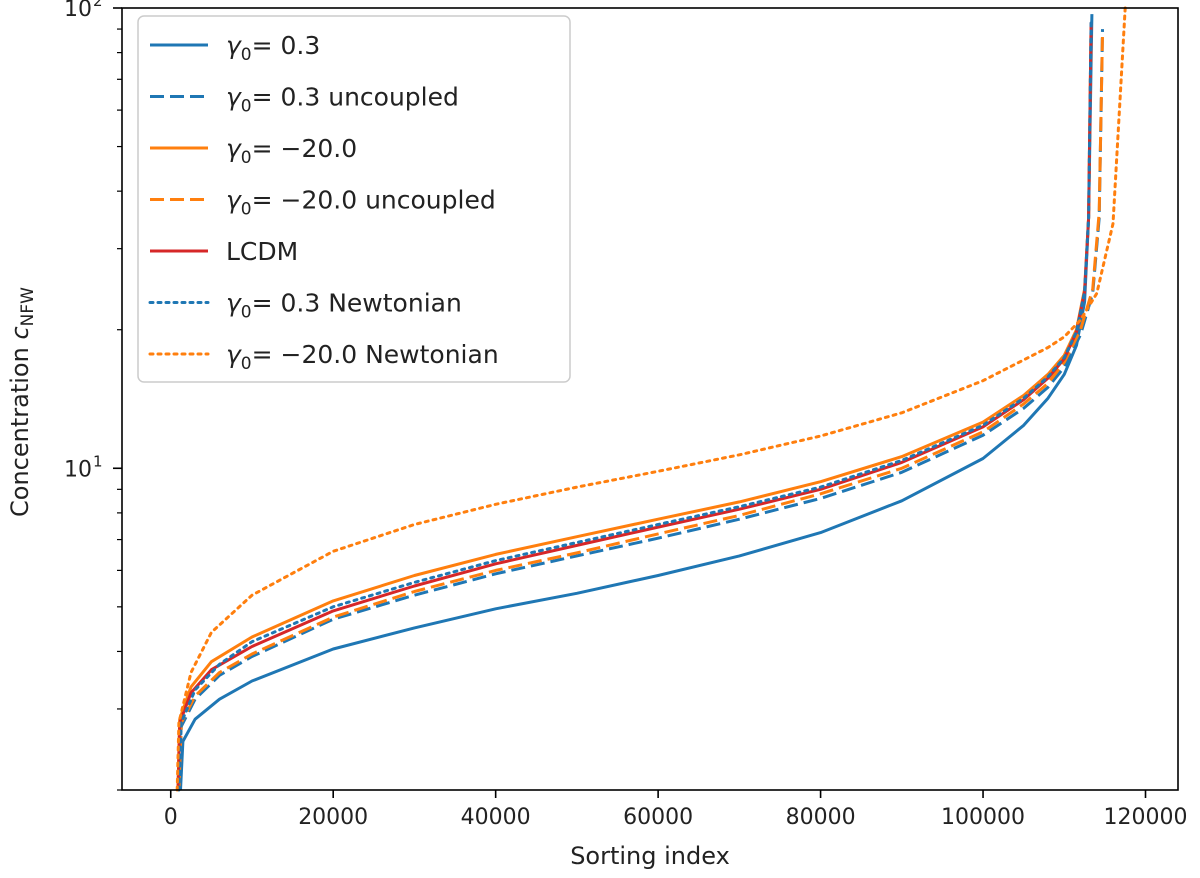 Image resolution: width=1200 pixels, height=878 pixels. I want to click on legend-label-5: γ0= 0.3 Newtonian, so click(344, 306).